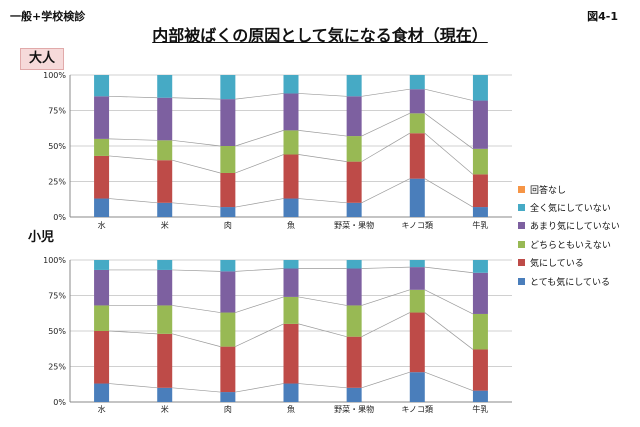 The image size is (640, 427). I want to click on legend-label: 全く気にしていない, so click(570, 209).